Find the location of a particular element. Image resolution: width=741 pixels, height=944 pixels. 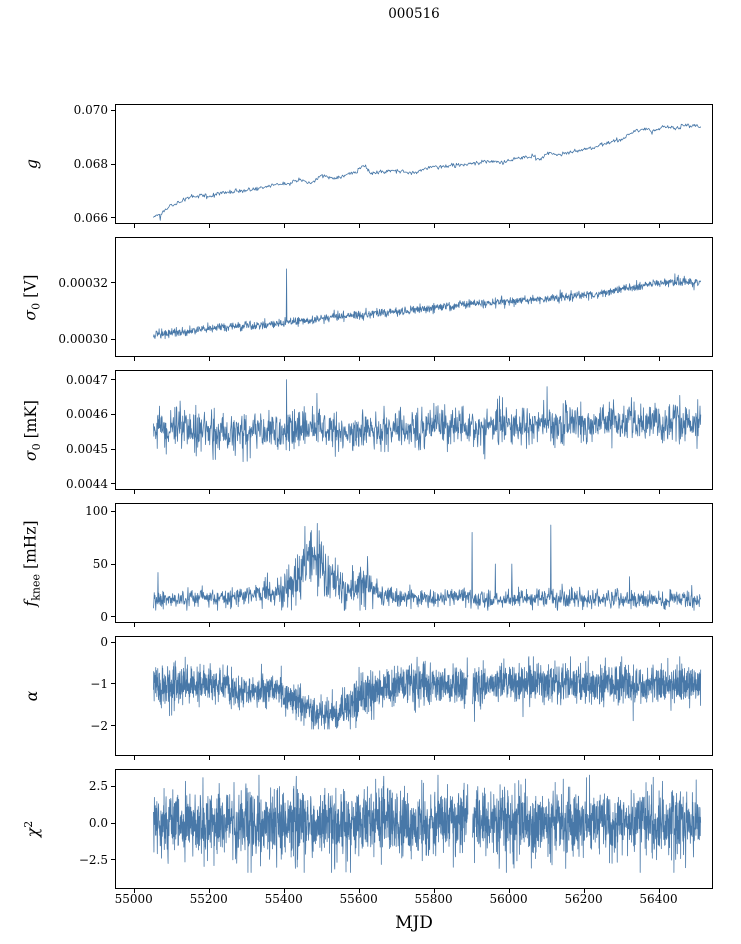

subplot-chi2: χ2 −2.5 0.0 2.5 is located at coordinates (367, 831).